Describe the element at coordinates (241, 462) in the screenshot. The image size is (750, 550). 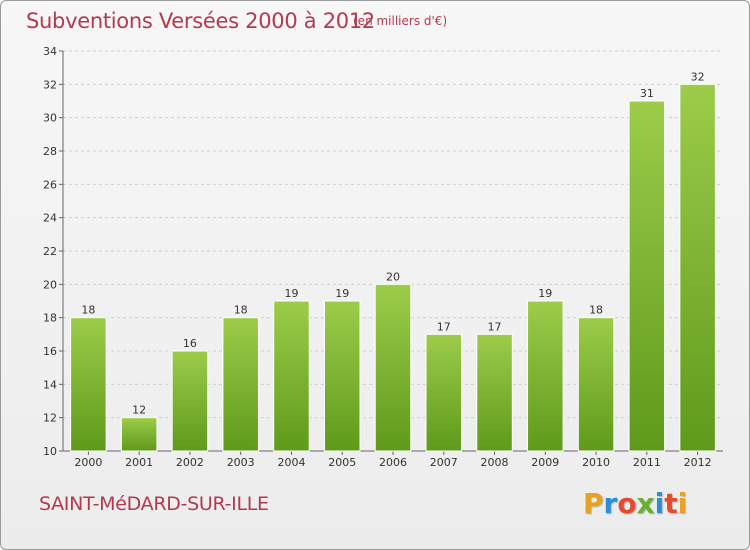
I see `x-tick-label: 2003` at that location.